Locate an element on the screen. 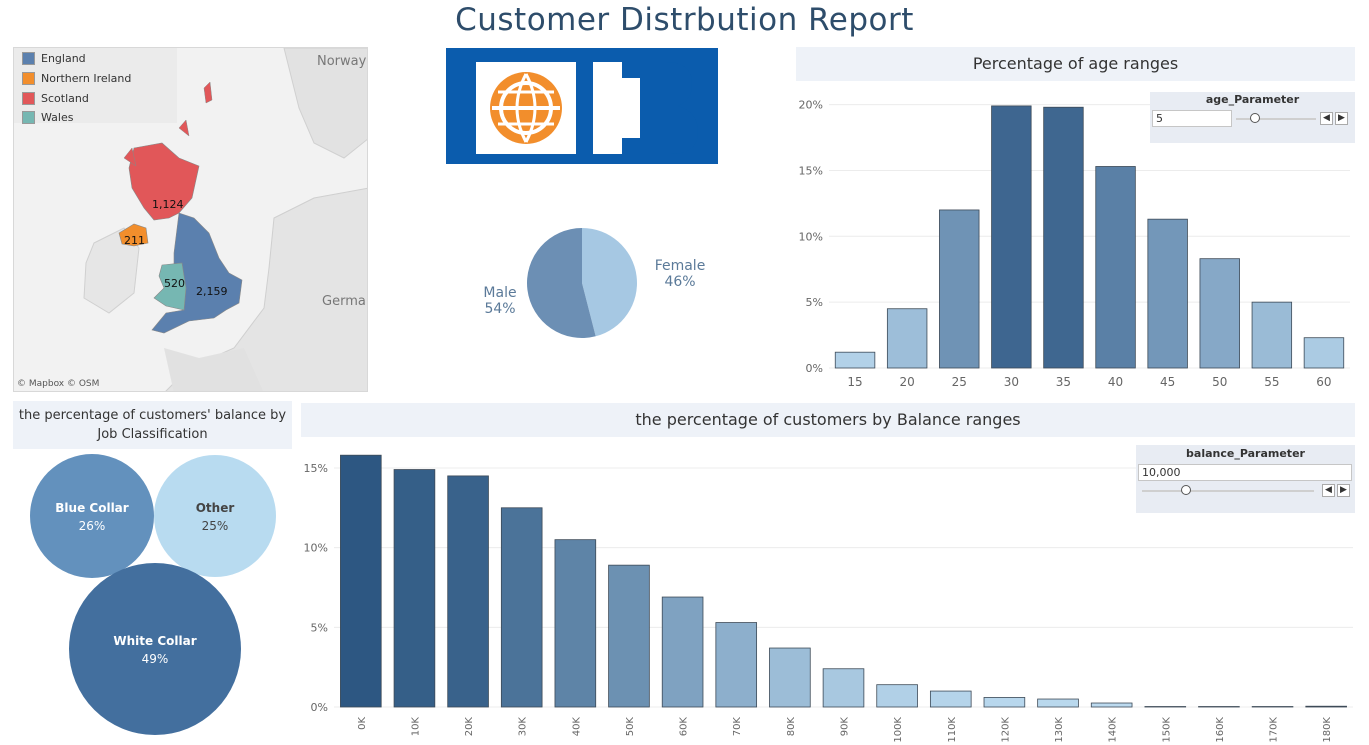 The height and width of the screenshot is (745, 1369). balance-parameter-control: balance_Parameter 10,000 ◀ ▶ is located at coordinates (1245, 479).